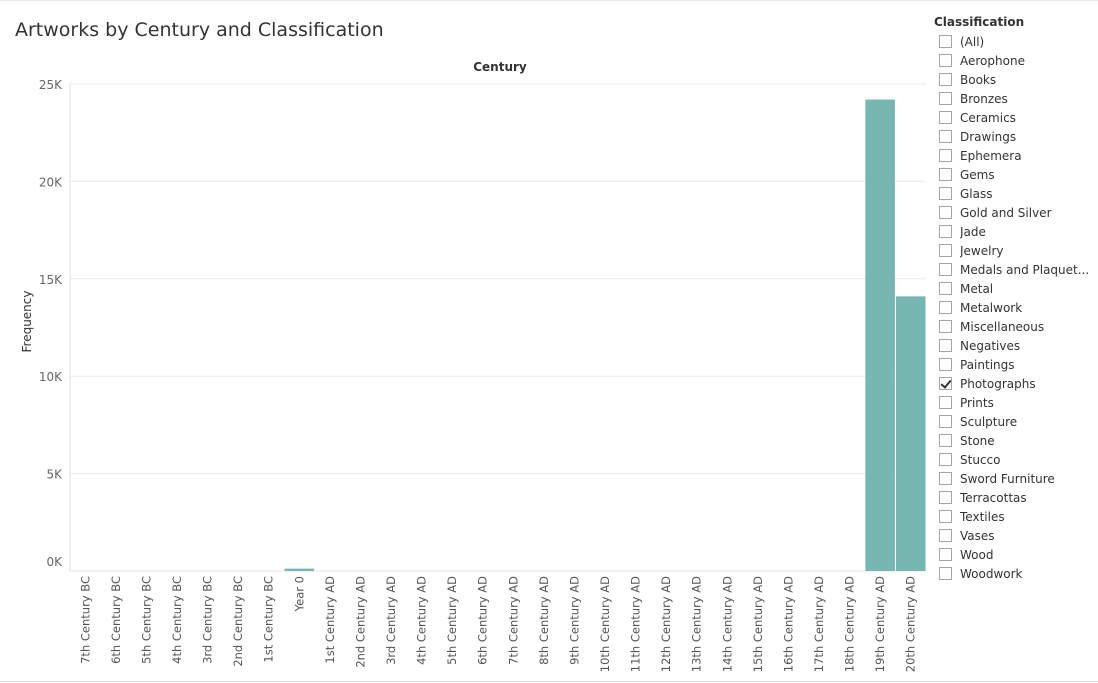  What do you see at coordinates (977, 402) in the screenshot?
I see `filter-item-label: Prints` at bounding box center [977, 402].